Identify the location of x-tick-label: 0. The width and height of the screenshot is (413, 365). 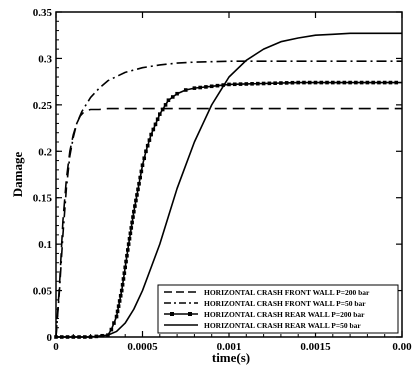
(56, 347).